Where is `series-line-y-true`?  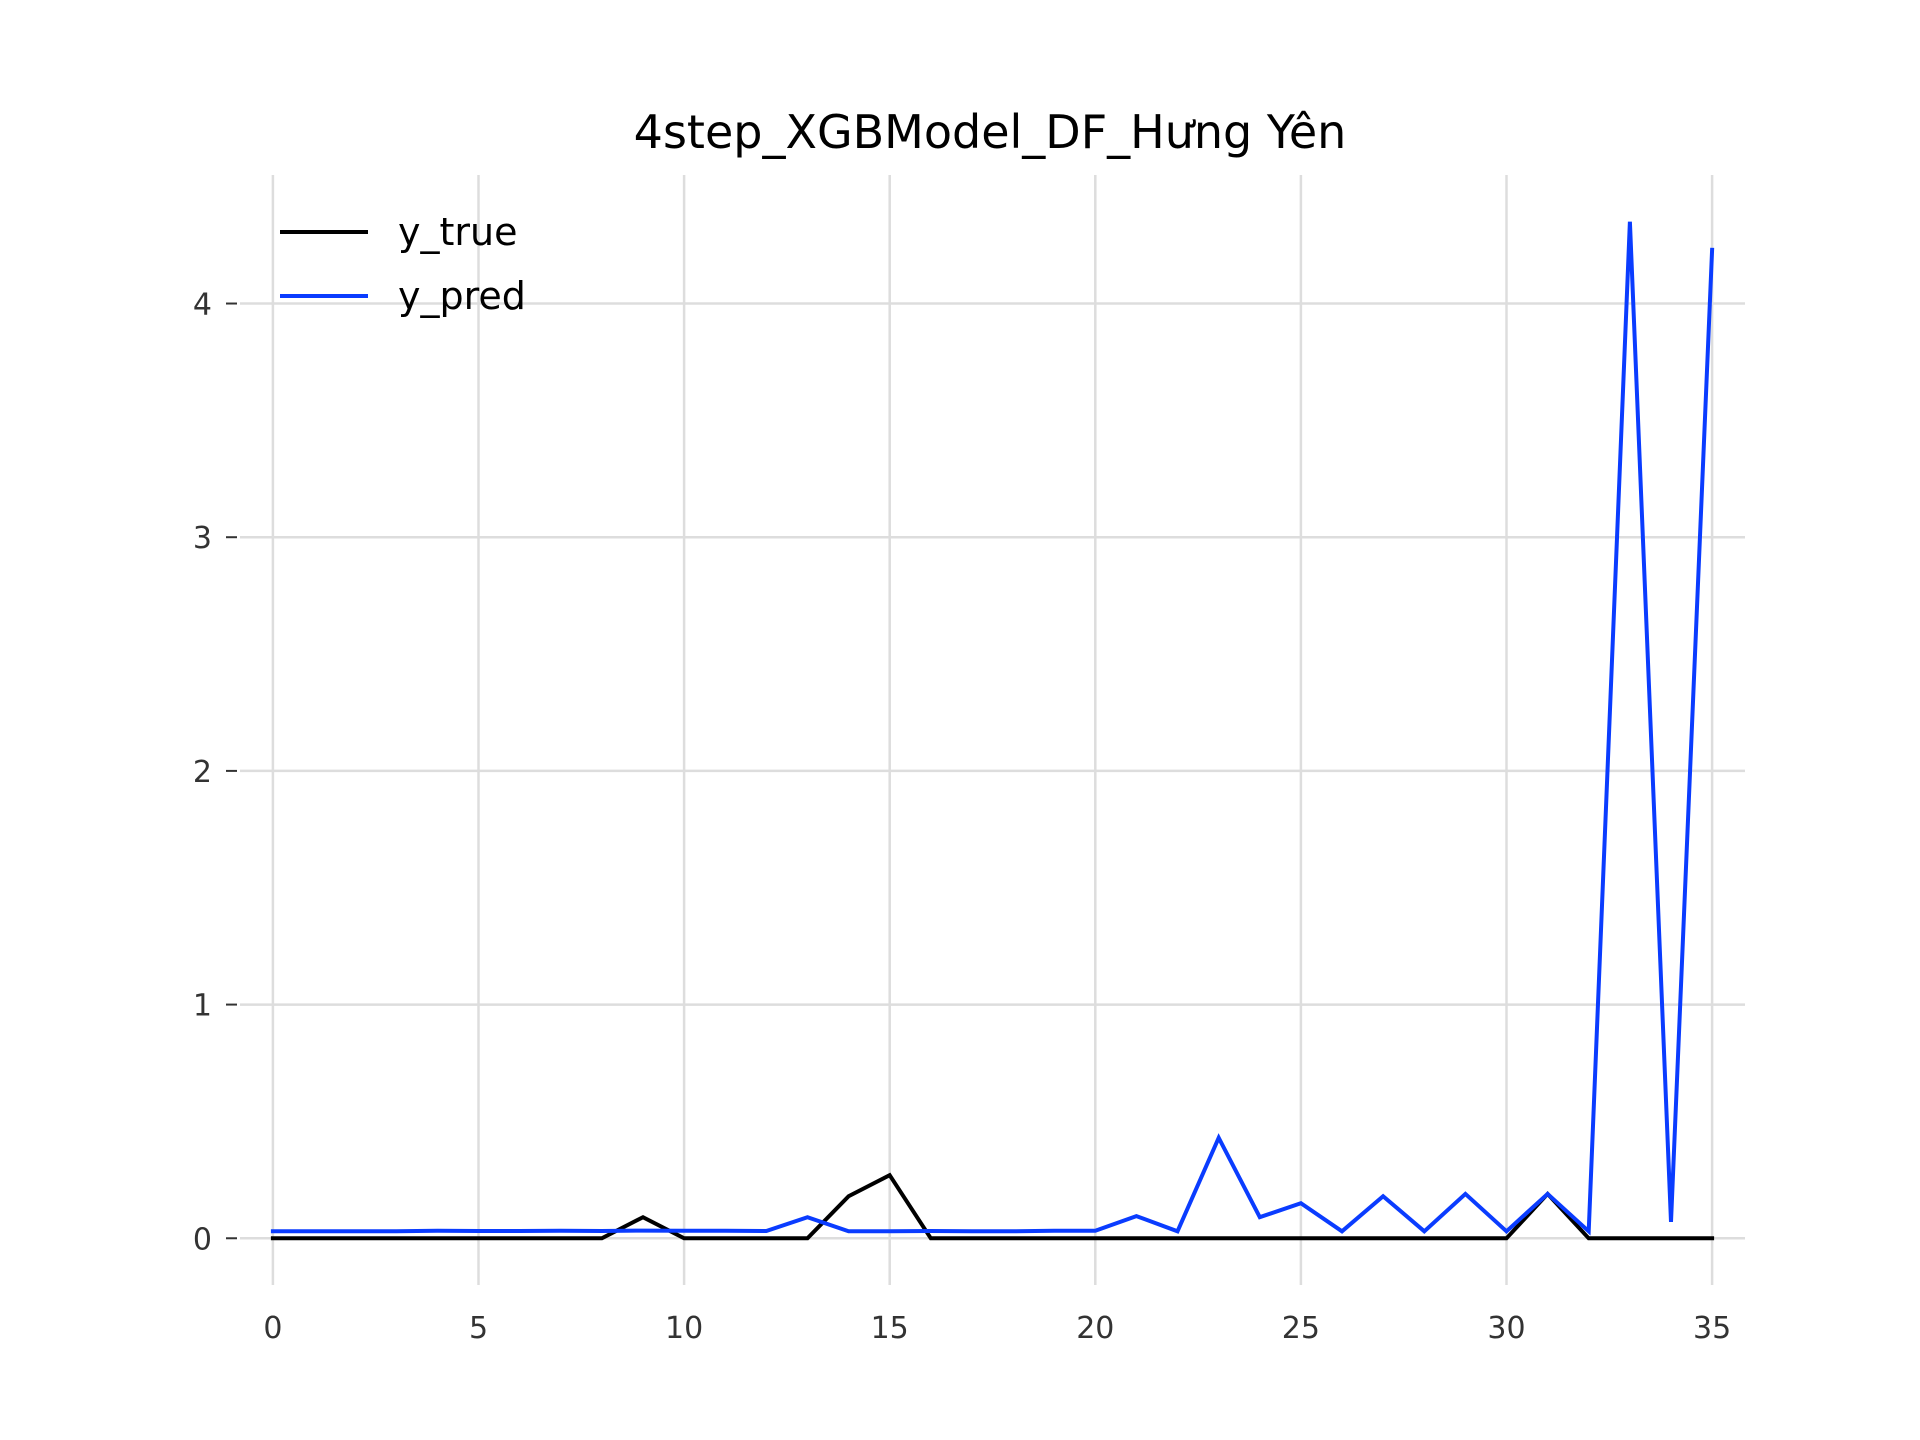 series-line-y-true is located at coordinates (992, 1206).